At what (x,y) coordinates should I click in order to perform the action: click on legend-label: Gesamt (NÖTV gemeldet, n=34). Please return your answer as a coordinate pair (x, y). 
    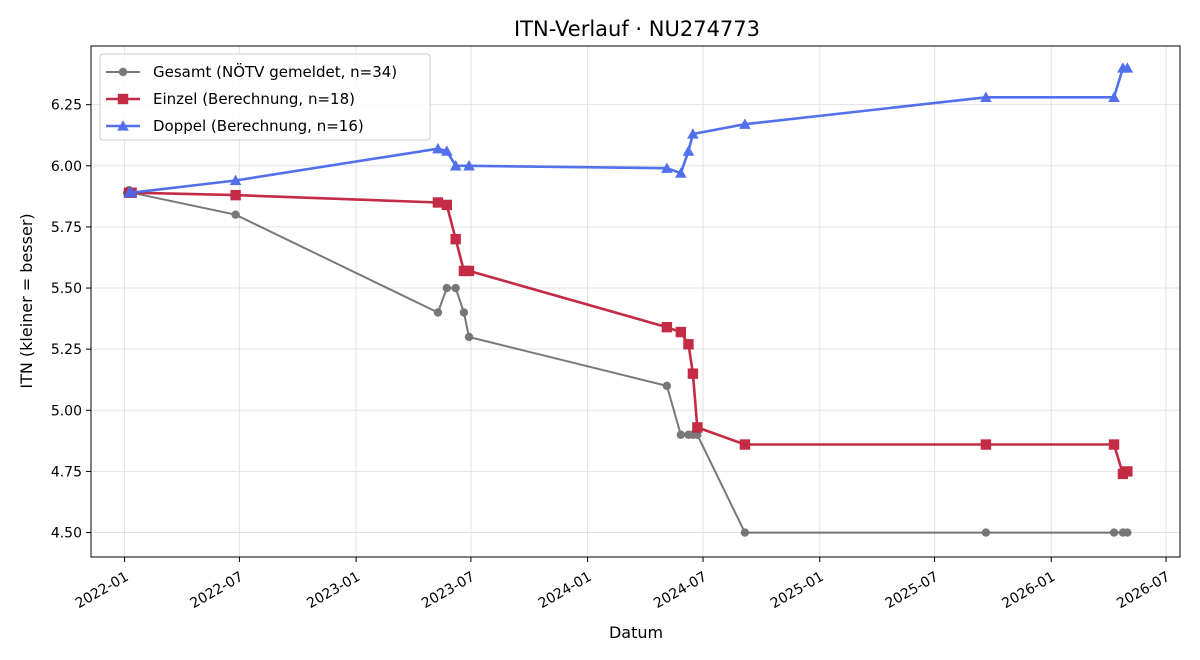
    Looking at the image, I should click on (275, 71).